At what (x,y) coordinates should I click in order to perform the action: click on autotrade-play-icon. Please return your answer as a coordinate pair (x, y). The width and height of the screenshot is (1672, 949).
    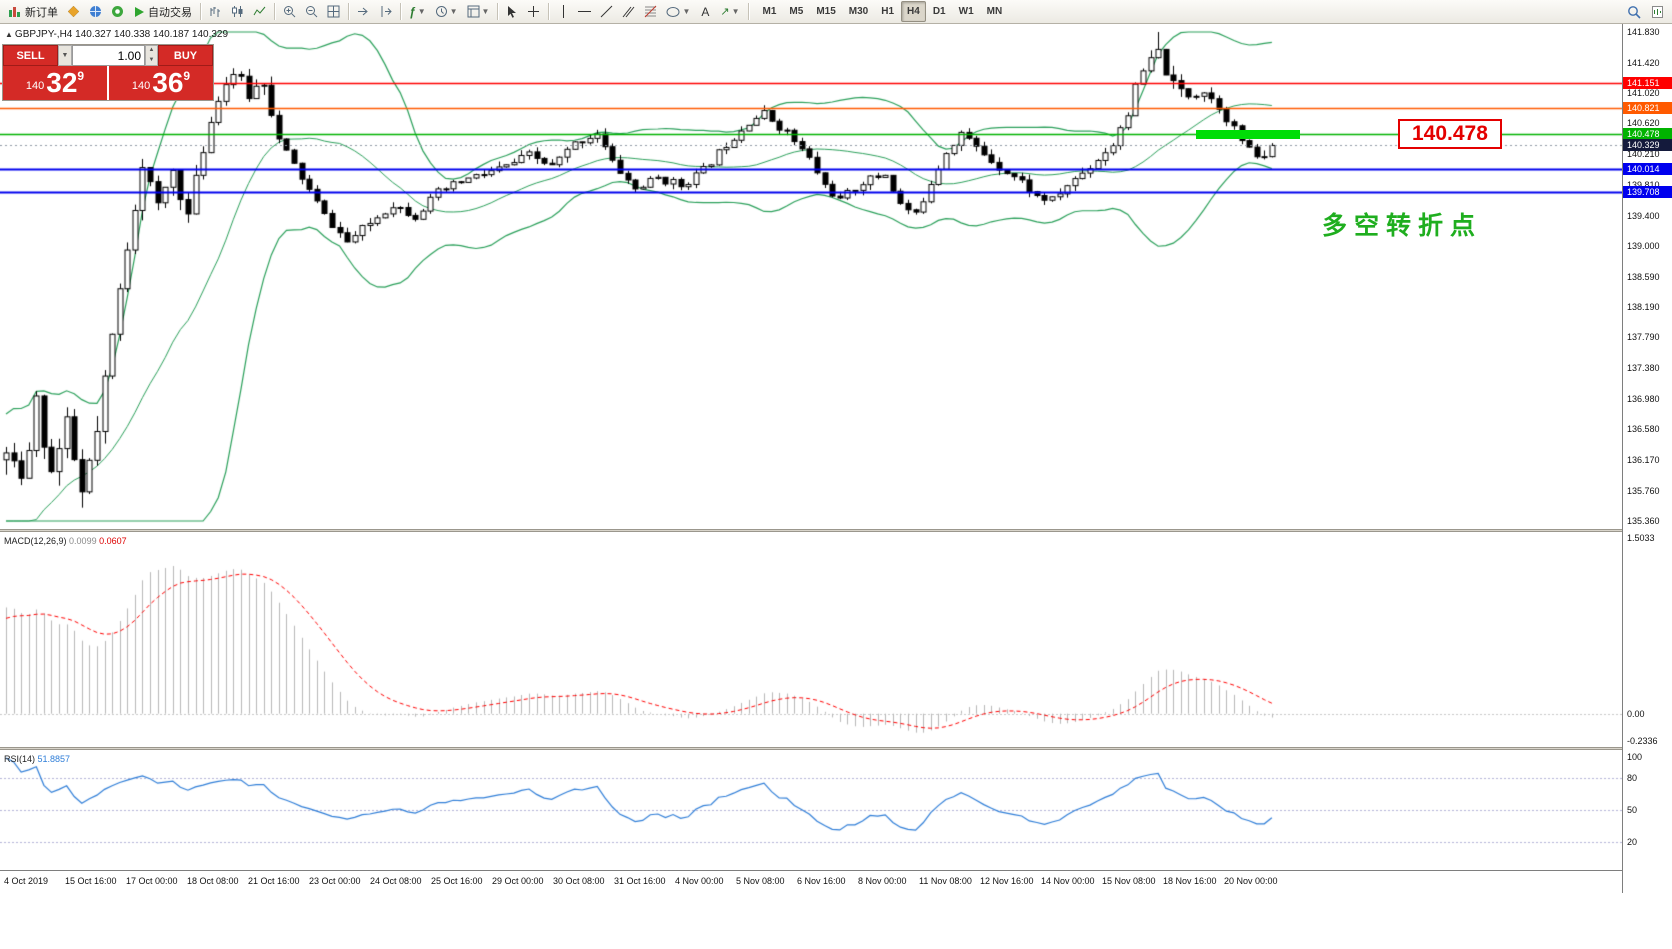
    Looking at the image, I should click on (139, 12).